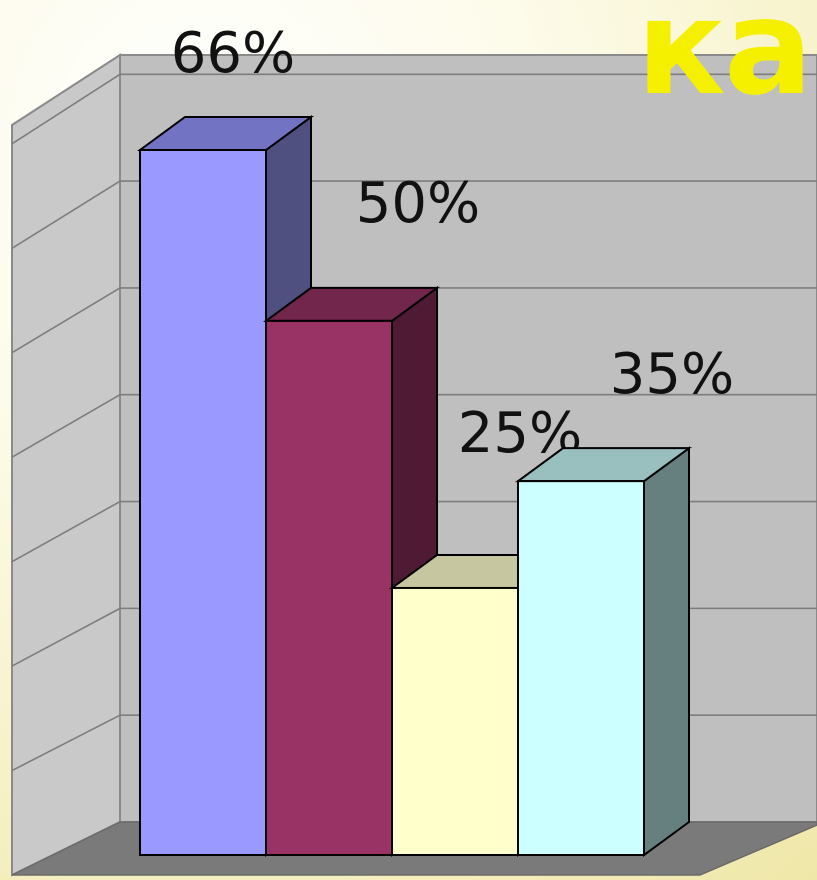  Describe the element at coordinates (724, 62) in the screenshot. I see `corner-text: ка` at that location.